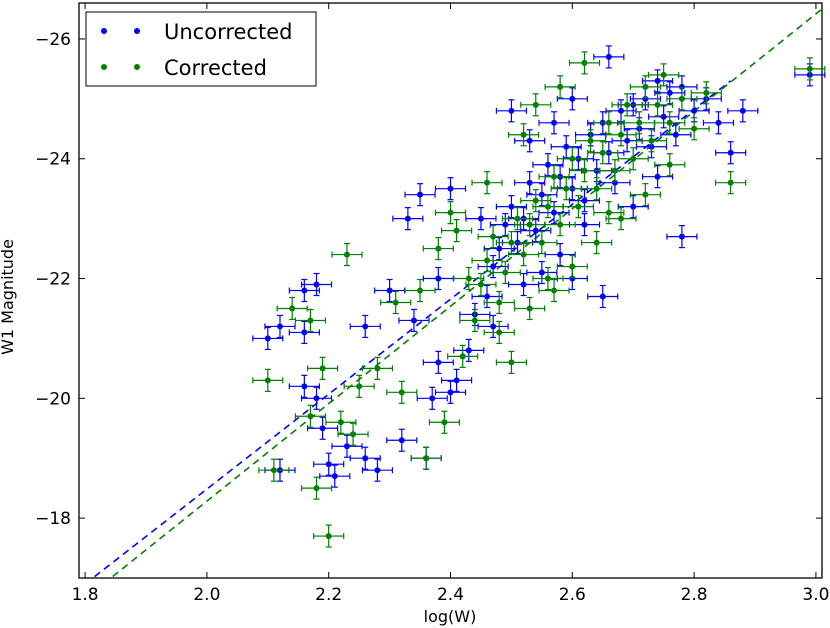  What do you see at coordinates (450, 616) in the screenshot?
I see `x-axis-label: log(W)` at bounding box center [450, 616].